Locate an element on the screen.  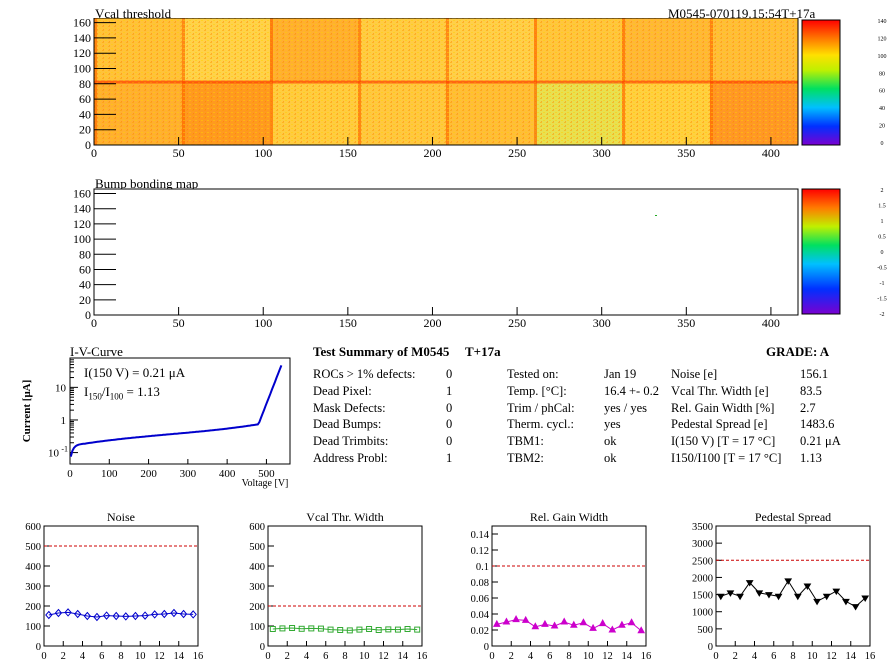
iv-x-tick-label: 200 is located at coordinates (148, 474).